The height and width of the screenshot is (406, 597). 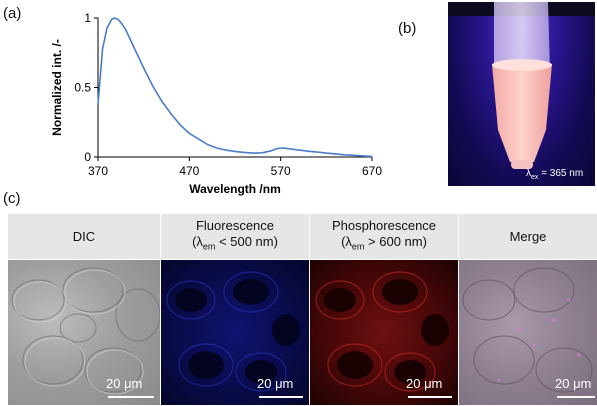 I want to click on fluorescence-image: 20 μm, so click(x=235, y=332).